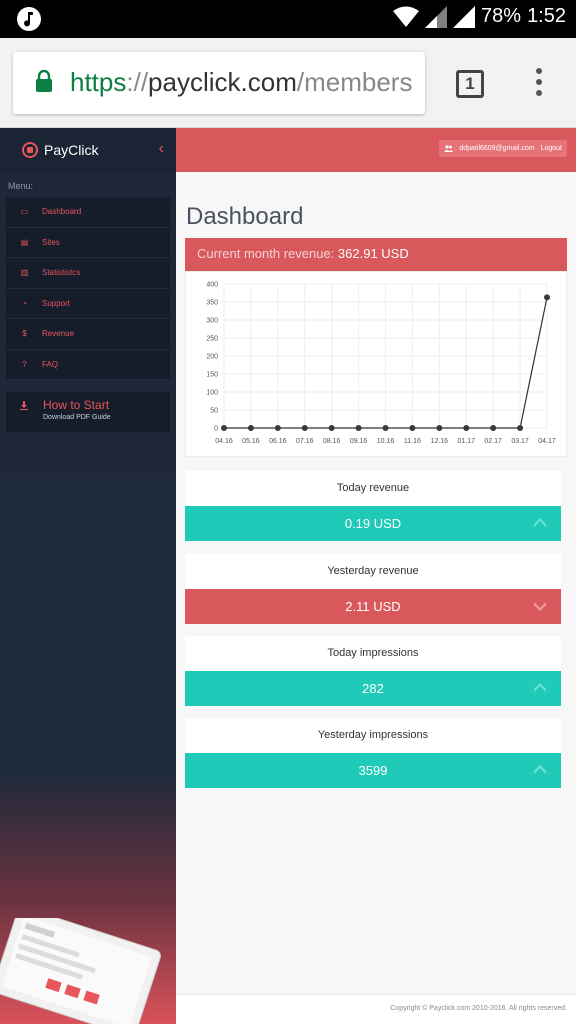  Describe the element at coordinates (305, 441) in the screenshot. I see `x-tick-label: 07.16` at that location.